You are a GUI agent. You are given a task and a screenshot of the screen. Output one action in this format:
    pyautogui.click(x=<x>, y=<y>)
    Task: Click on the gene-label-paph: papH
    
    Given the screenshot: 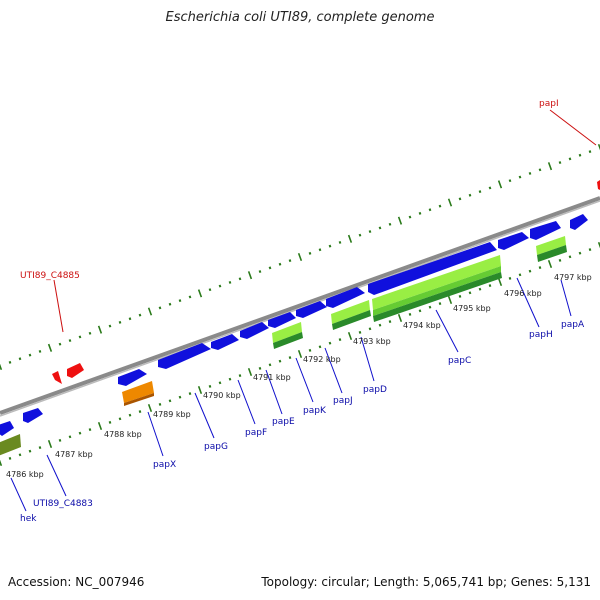 What is the action you would take?
    pyautogui.click(x=541, y=335)
    